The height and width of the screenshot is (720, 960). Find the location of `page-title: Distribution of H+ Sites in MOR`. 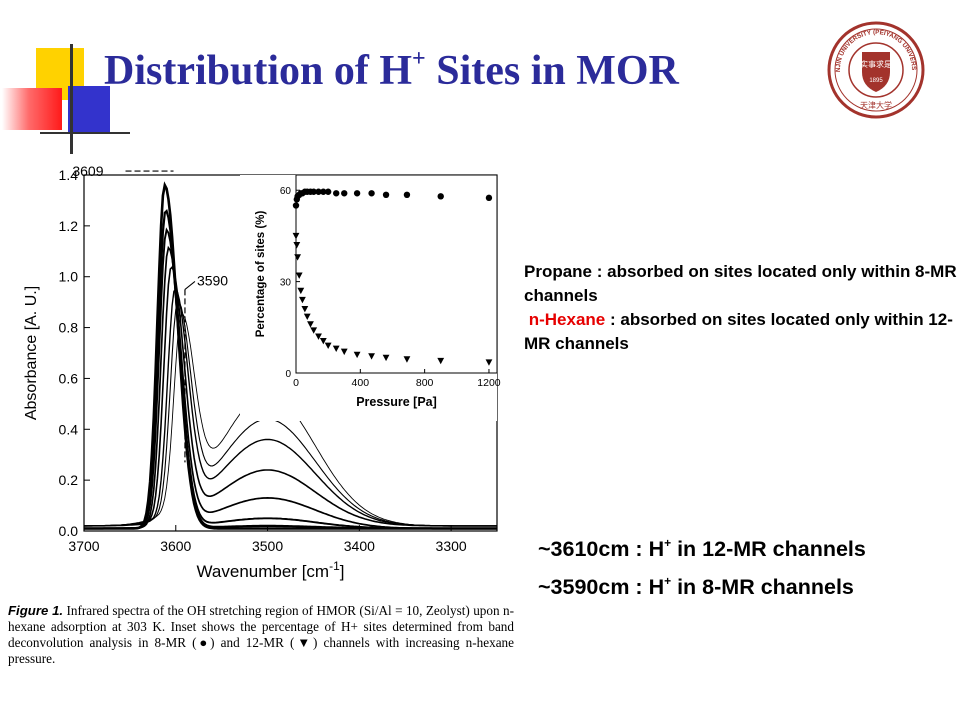

page-title: Distribution of H+ Sites in MOR is located at coordinates (391, 70).